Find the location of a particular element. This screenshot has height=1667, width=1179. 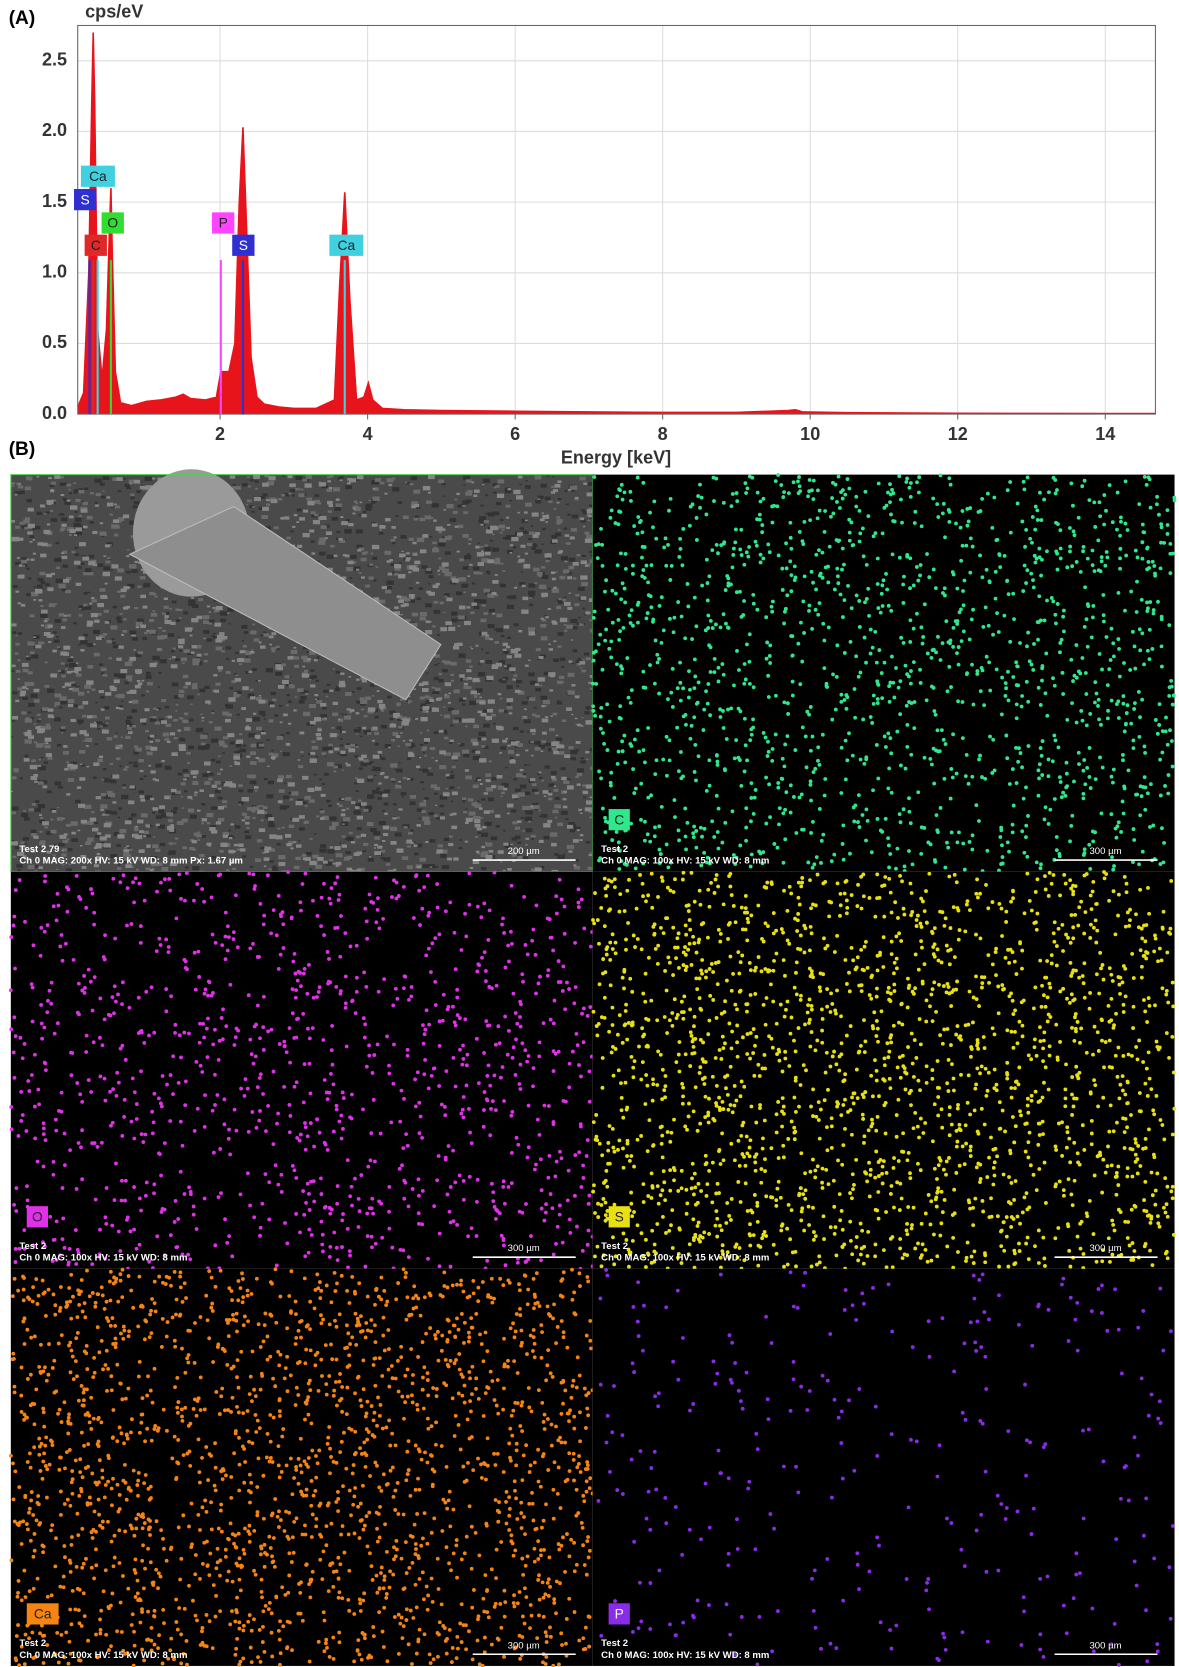

element-label: C is located at coordinates (619, 819).